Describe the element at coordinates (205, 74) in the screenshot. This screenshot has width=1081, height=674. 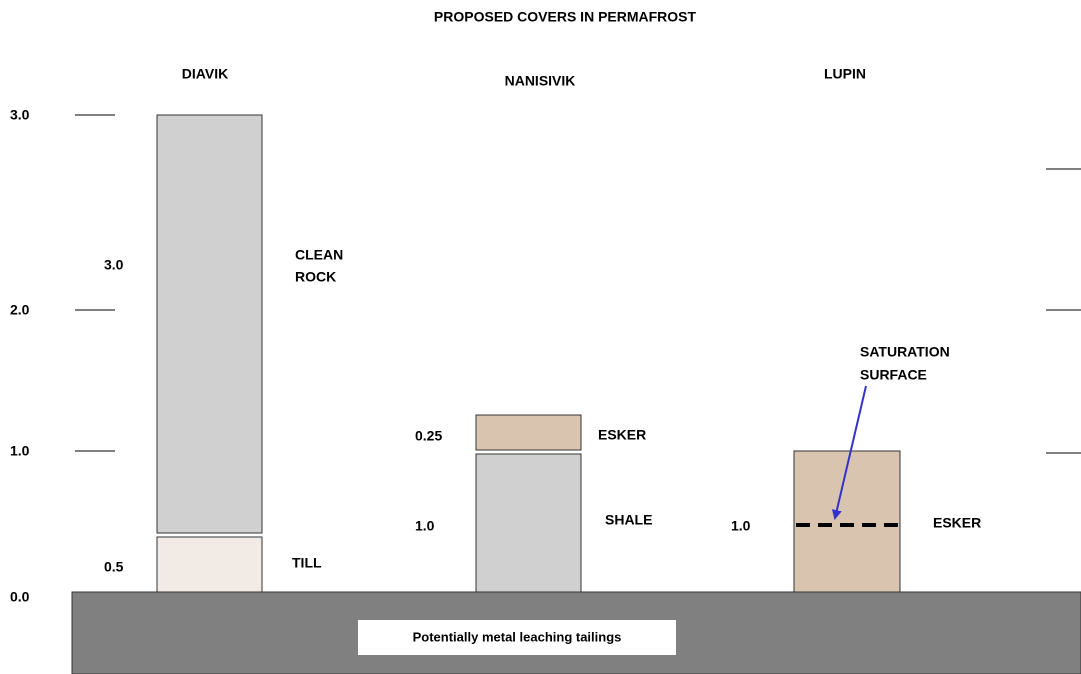
I see `column-name: DIAVIK` at that location.